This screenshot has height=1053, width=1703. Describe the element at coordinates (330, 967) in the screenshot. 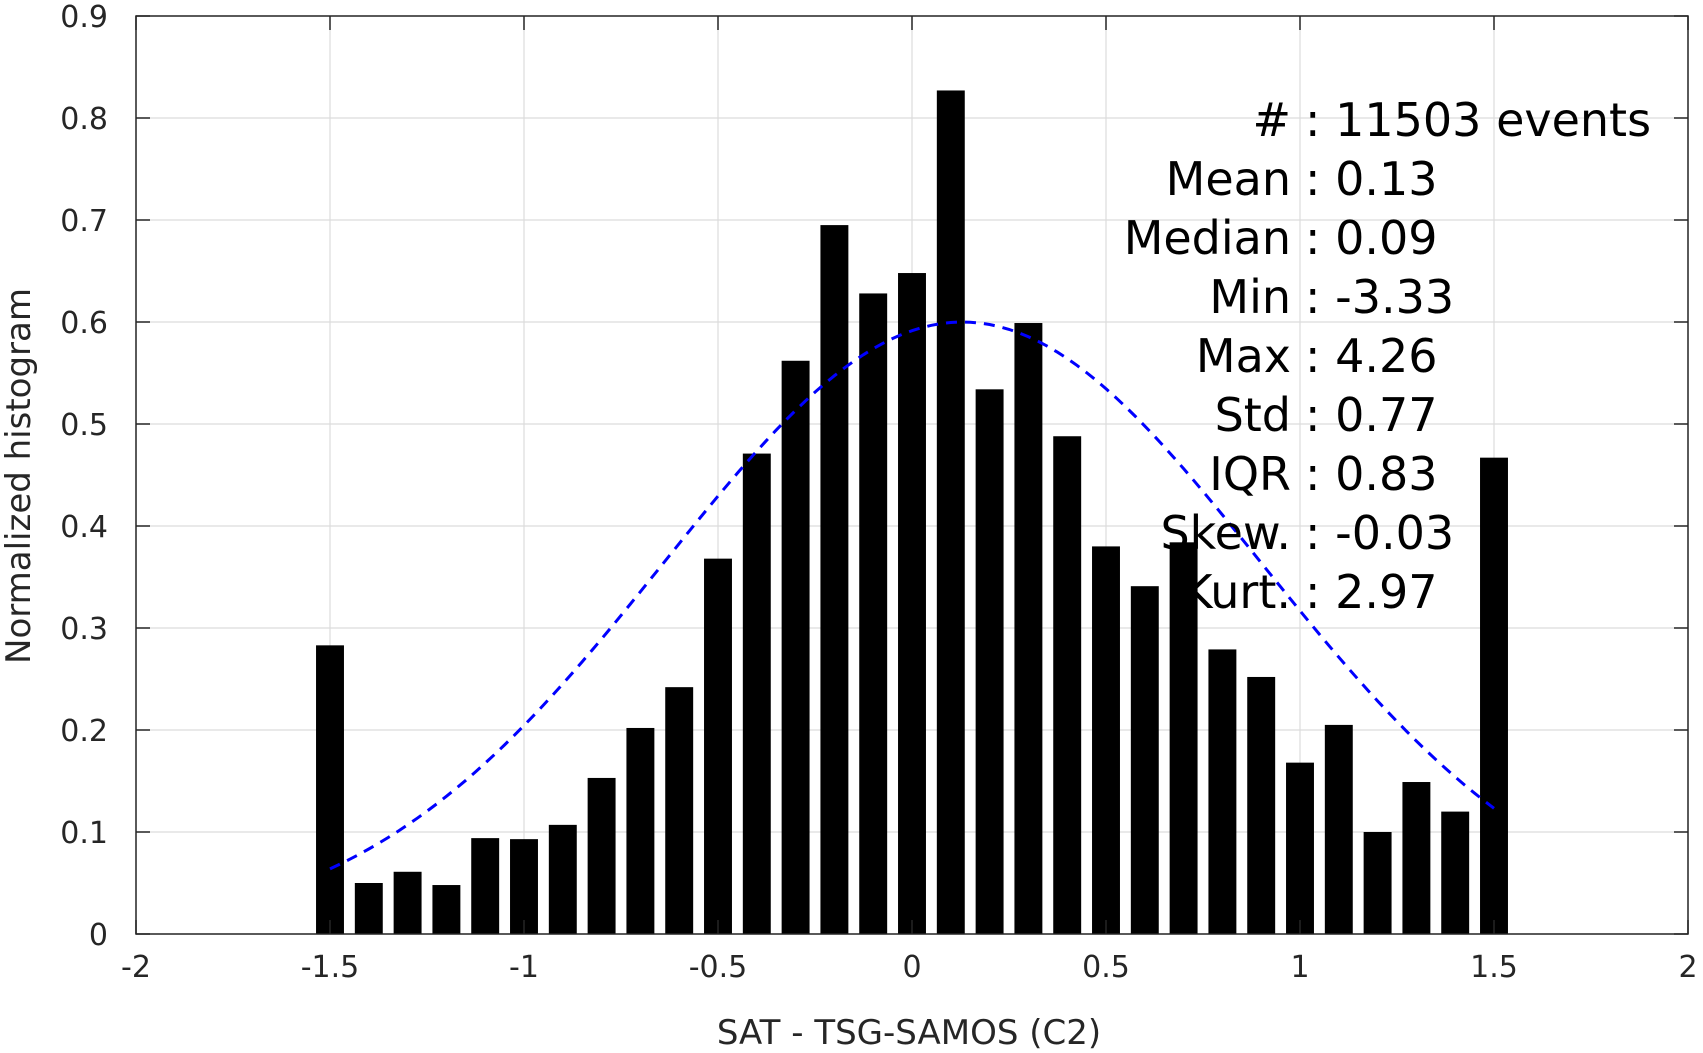

I see `x-tick-label: -1.5` at that location.